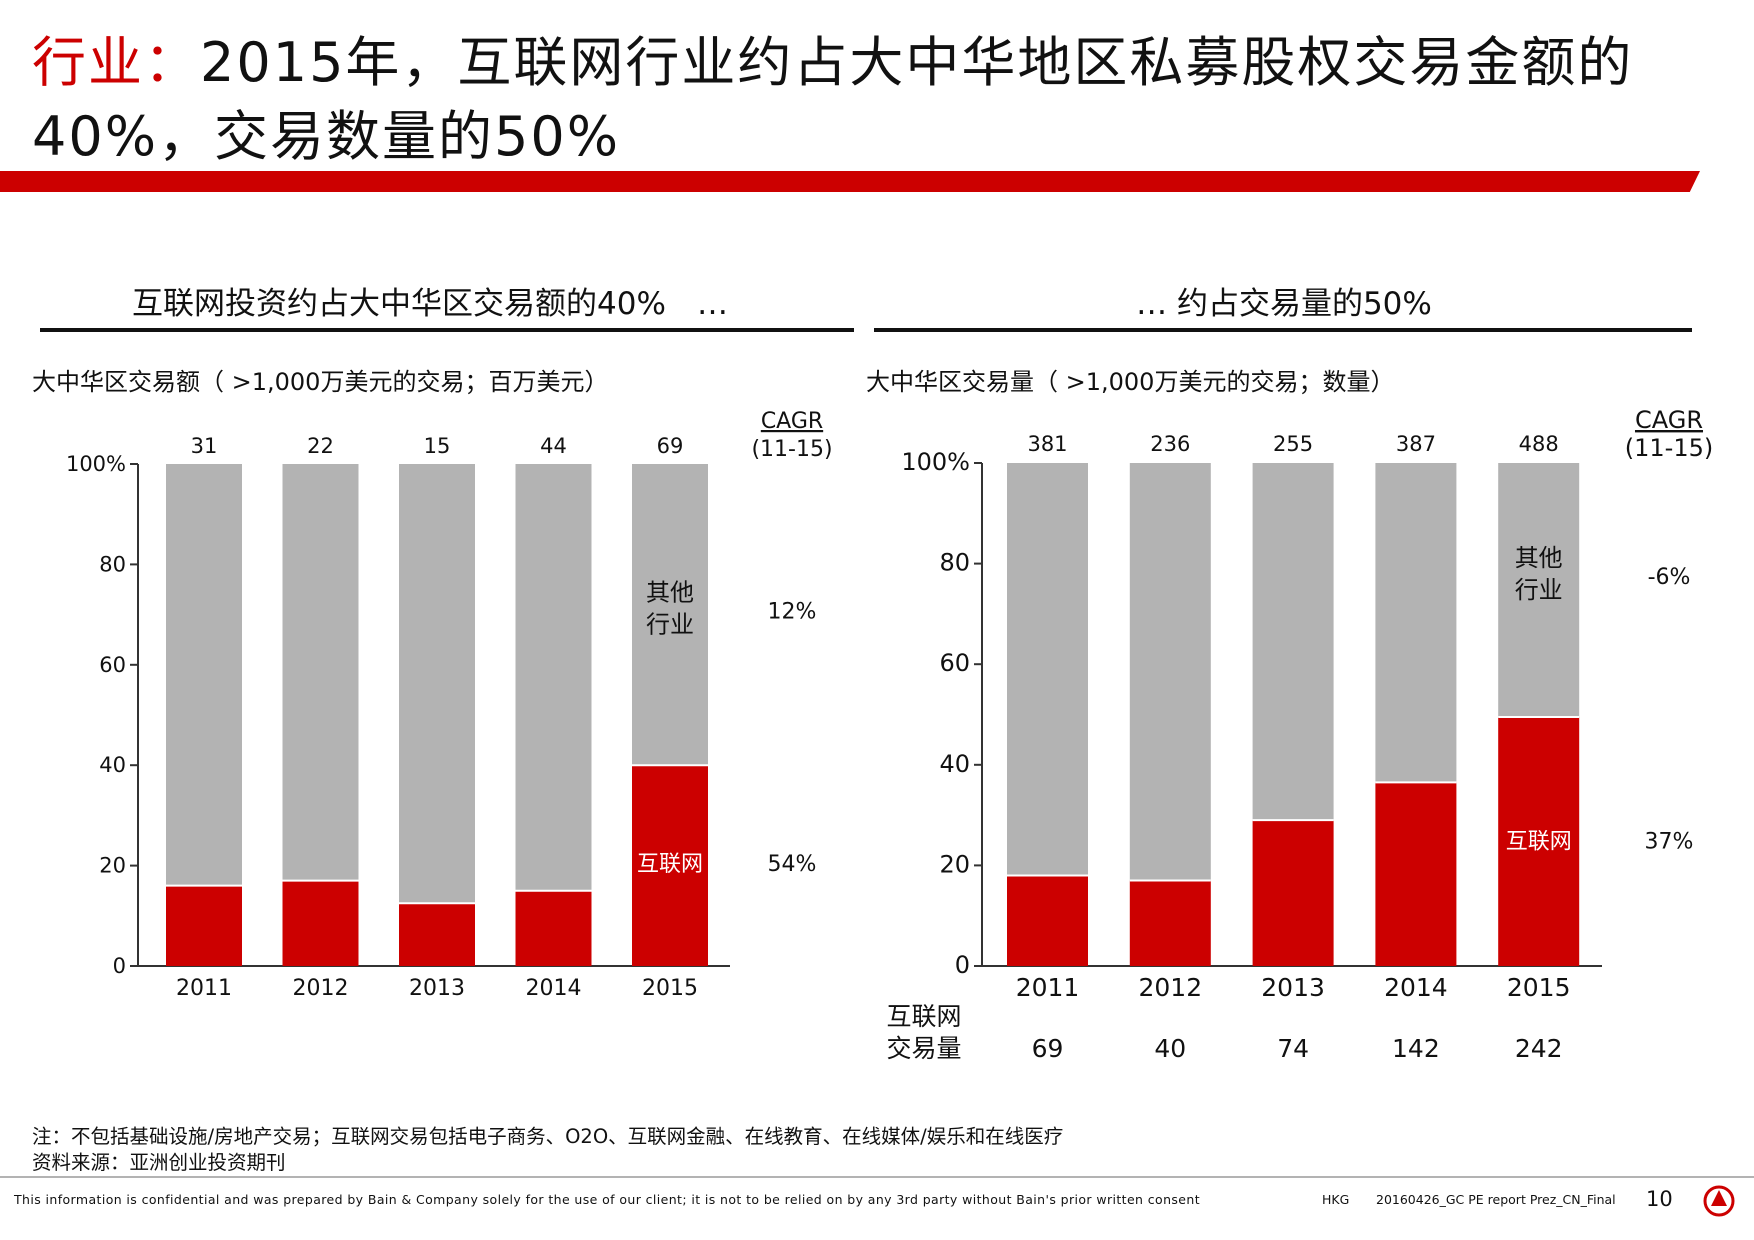  What do you see at coordinates (1047, 669) in the screenshot?
I see `right-bar-other-2011` at bounding box center [1047, 669].